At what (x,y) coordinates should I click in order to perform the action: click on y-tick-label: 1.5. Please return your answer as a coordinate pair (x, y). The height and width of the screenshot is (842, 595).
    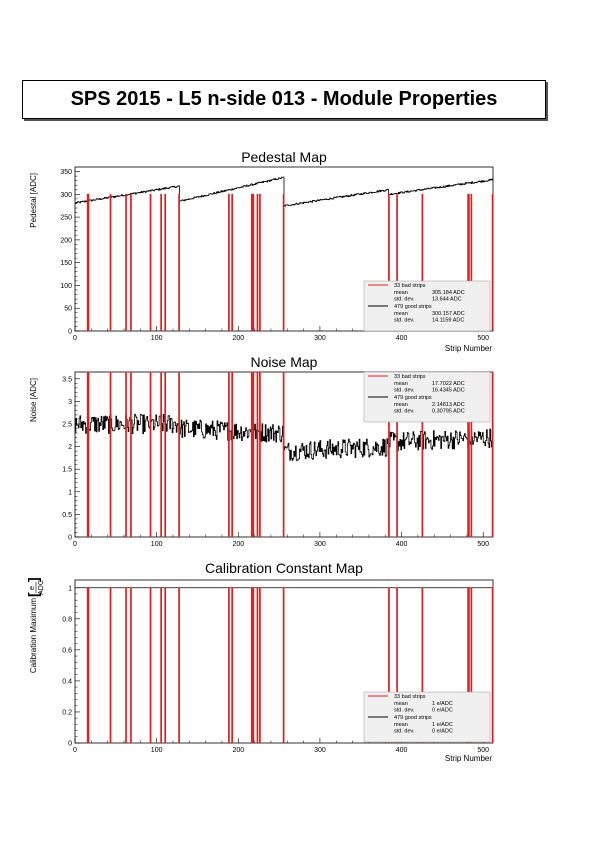
    Looking at the image, I should click on (67, 470).